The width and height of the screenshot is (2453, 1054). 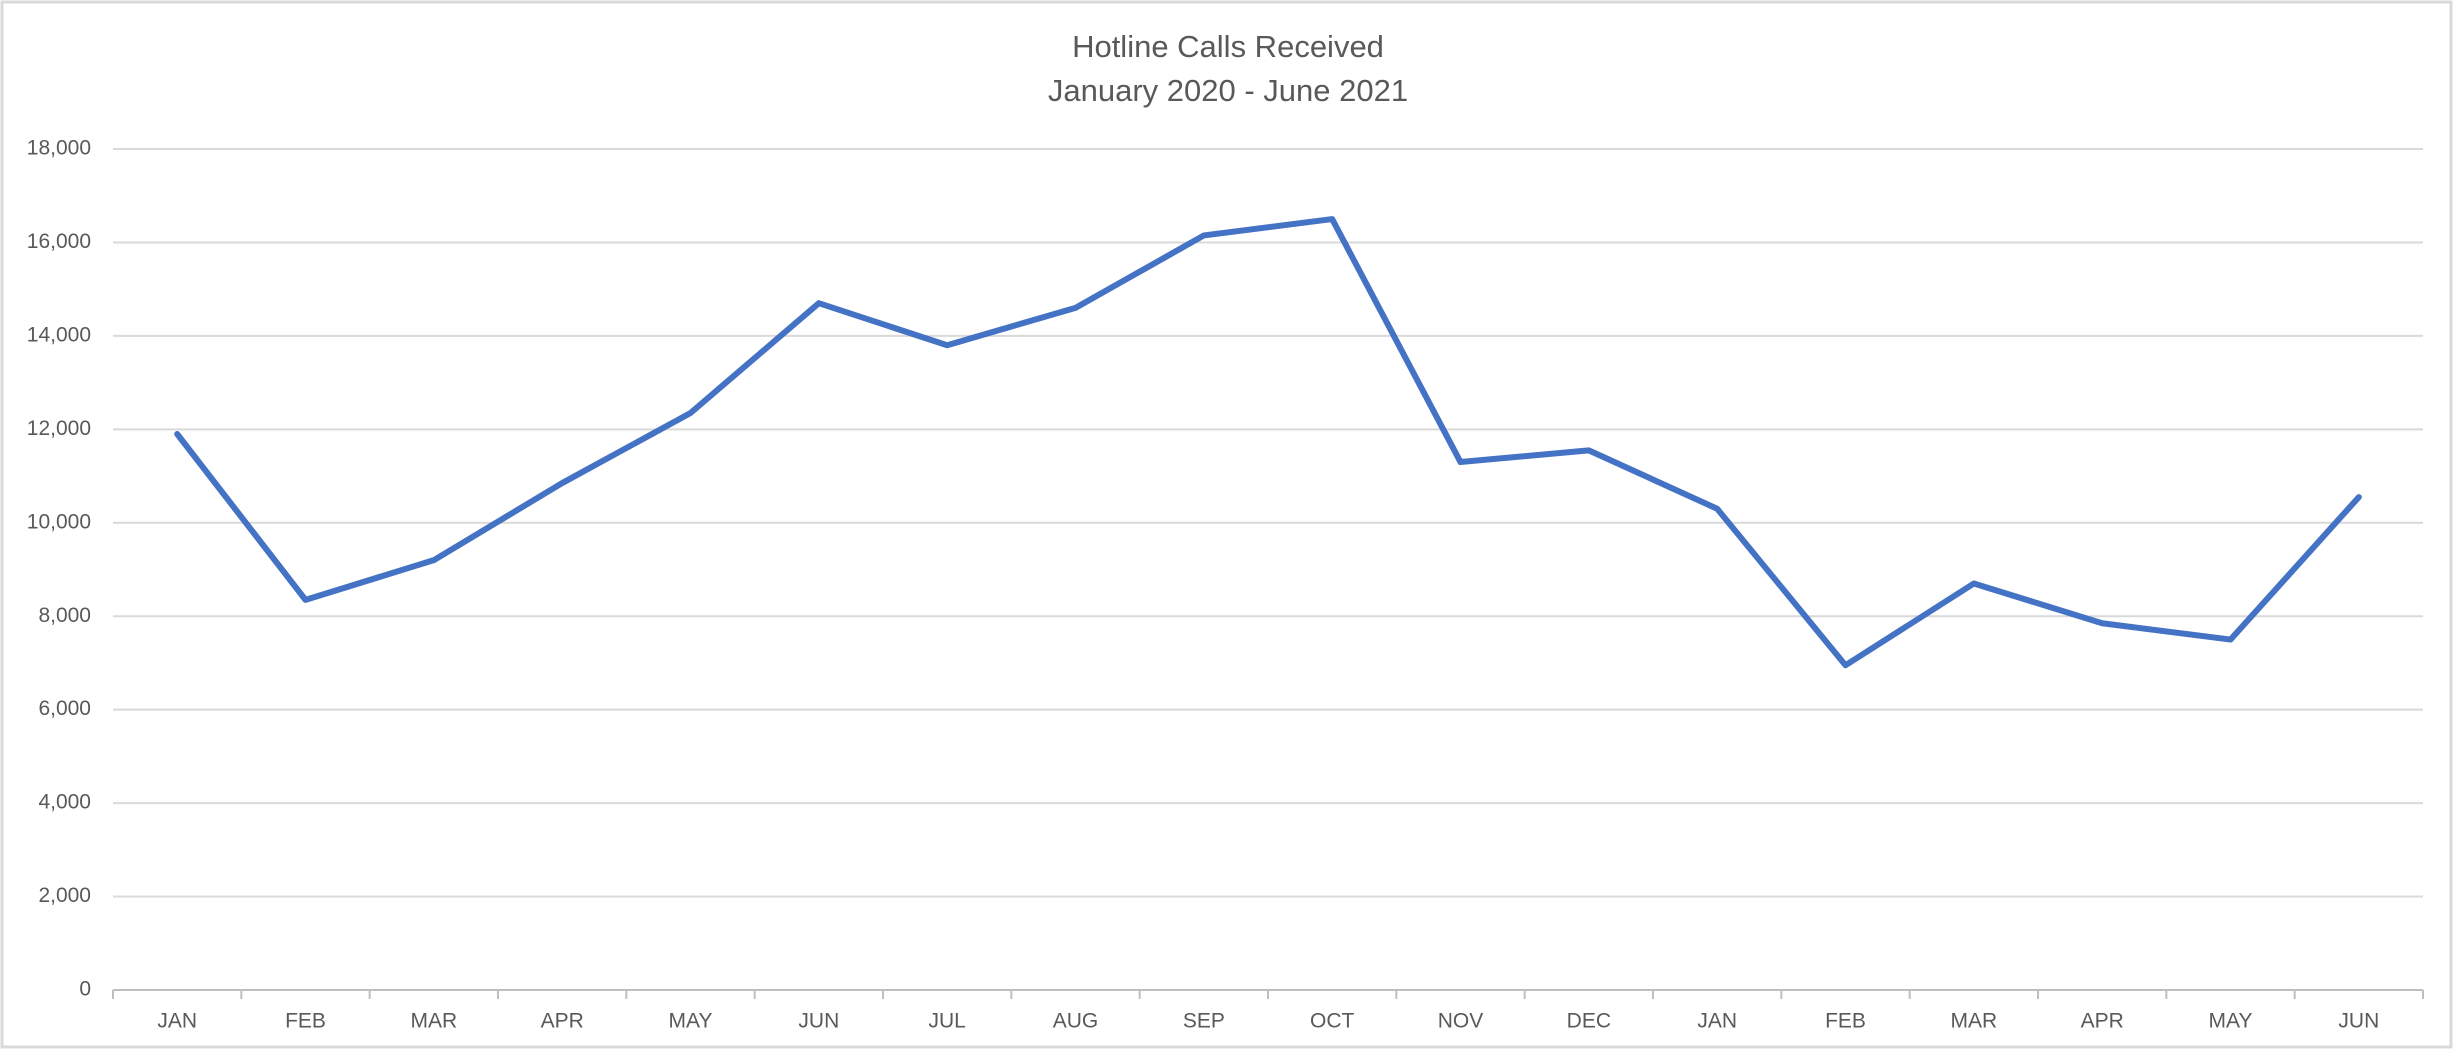 What do you see at coordinates (1228, 46) in the screenshot?
I see `chart-title: Hotline Calls Received` at bounding box center [1228, 46].